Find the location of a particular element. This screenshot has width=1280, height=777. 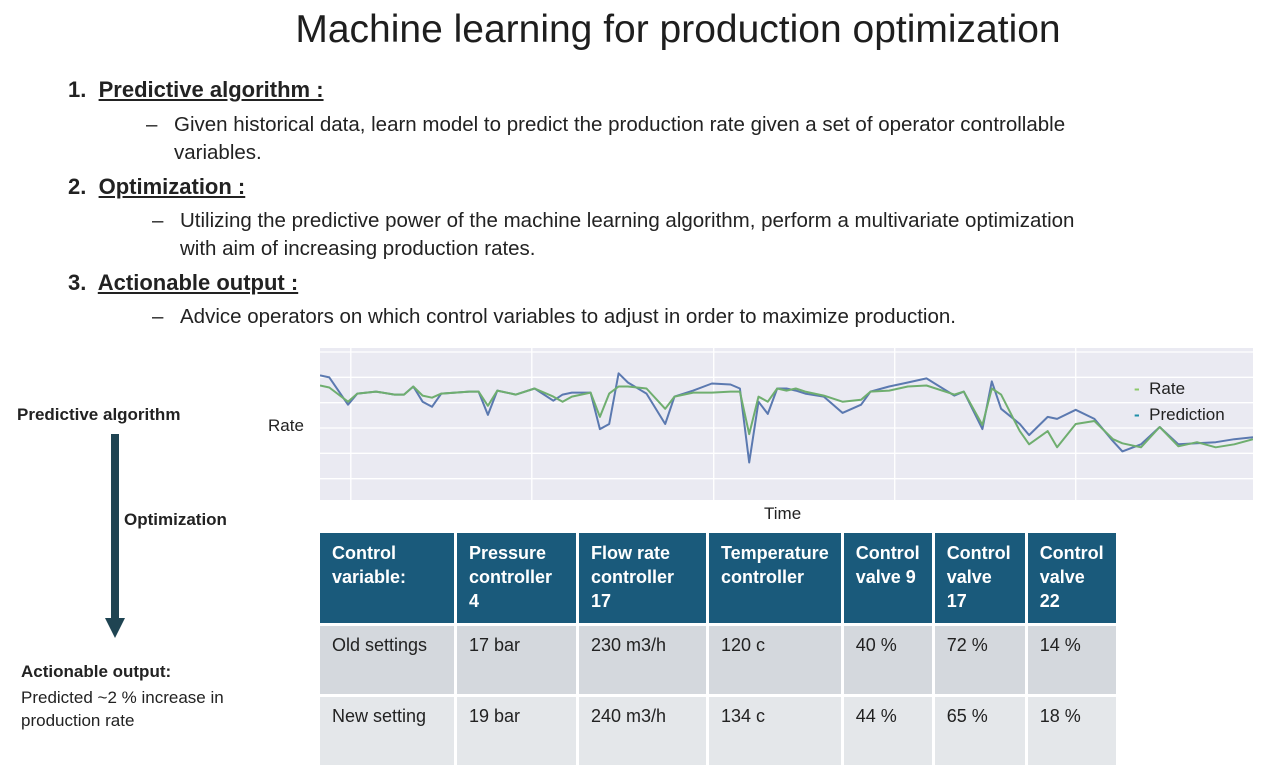

table-cell: 65 % is located at coordinates (979, 731).